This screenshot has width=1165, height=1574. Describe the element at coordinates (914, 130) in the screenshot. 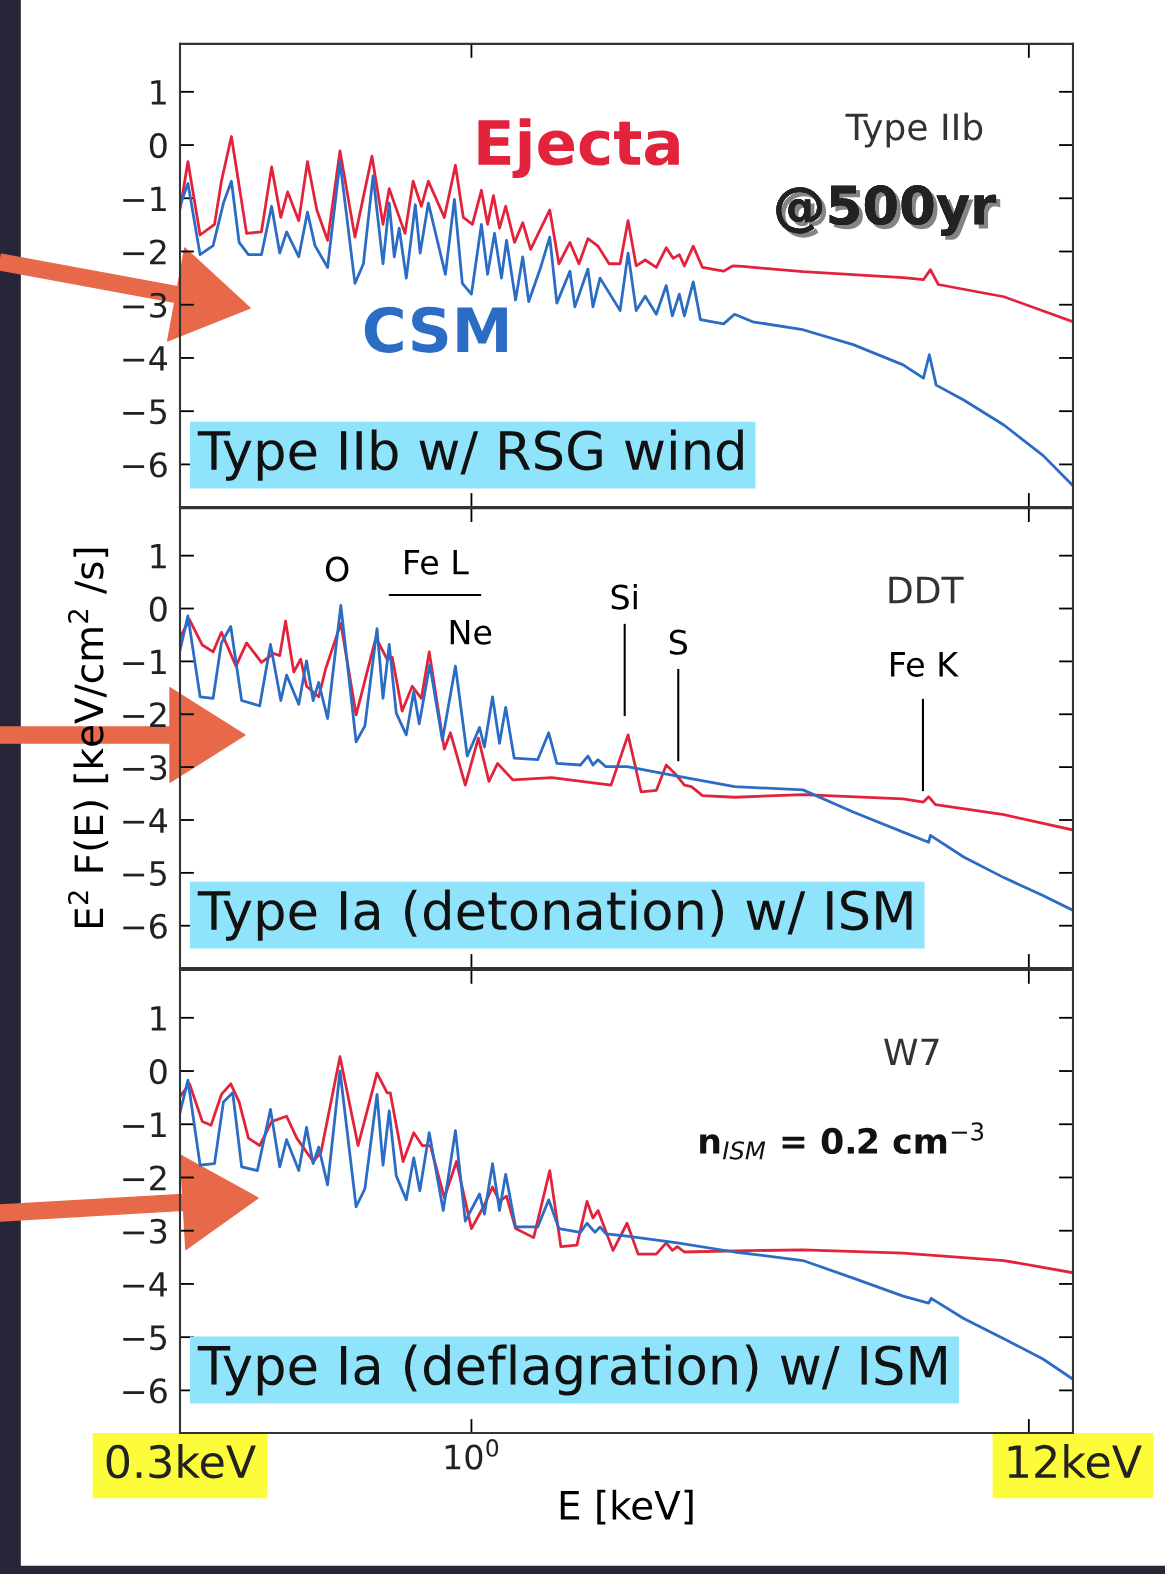

I see `annotation: Type IIb` at that location.